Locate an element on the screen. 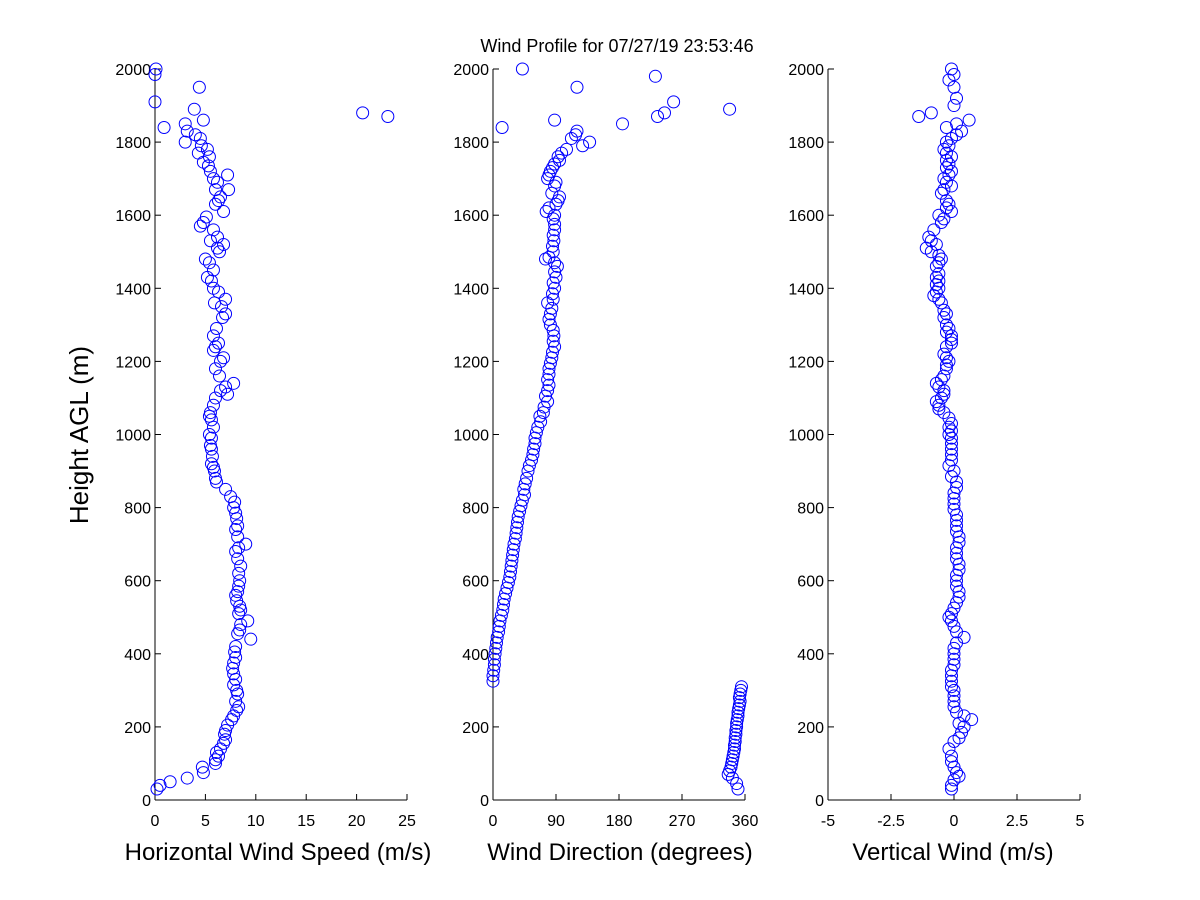  x-tick-label: 25 is located at coordinates (407, 821).